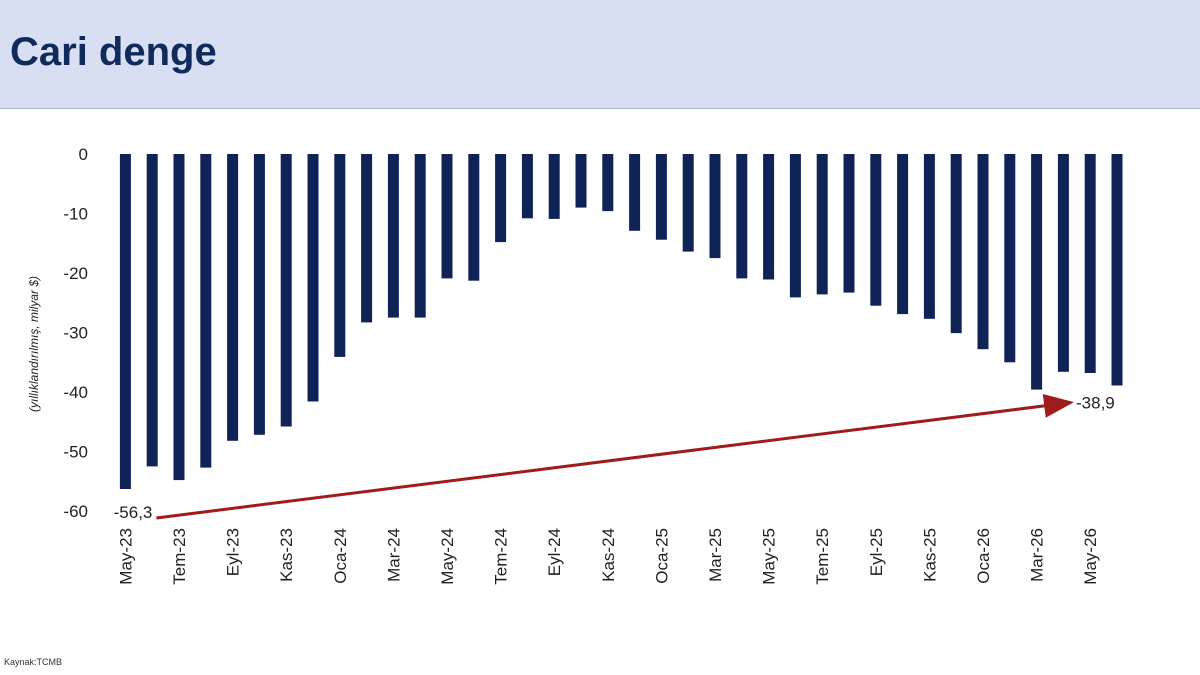 Image resolution: width=1200 pixels, height=675 pixels. Describe the element at coordinates (1095, 402) in the screenshot. I see `annotation-end-value: -38,9` at that location.